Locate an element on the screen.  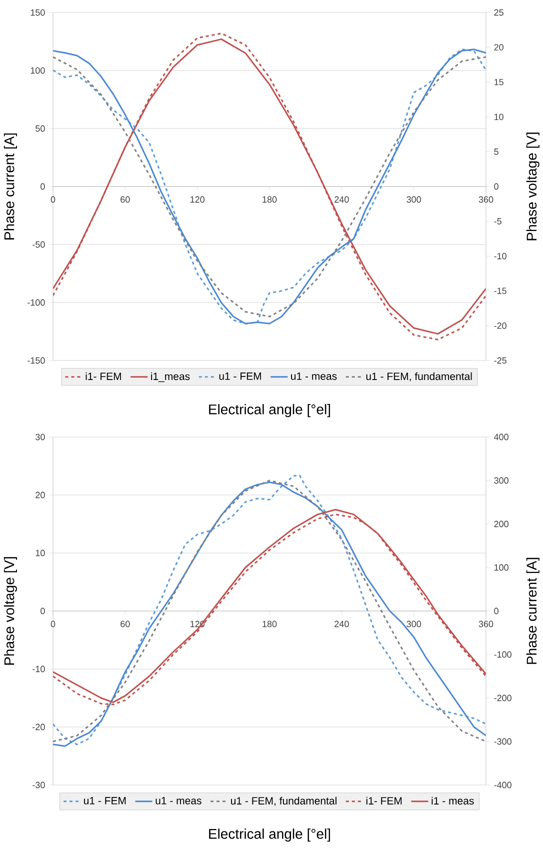
legend-label: i1 - meas is located at coordinates (453, 800).